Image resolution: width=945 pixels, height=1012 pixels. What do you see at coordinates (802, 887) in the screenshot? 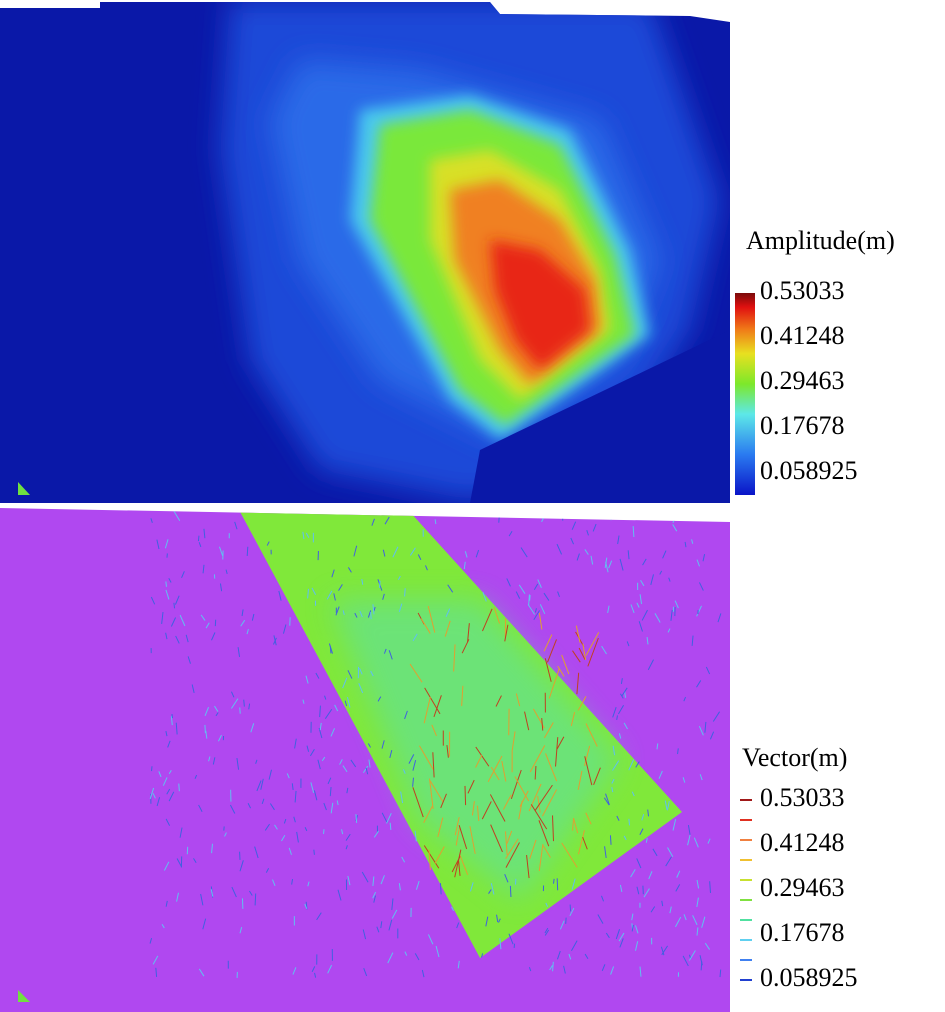
I see `legend-tick-label: 0.29463` at bounding box center [802, 887].